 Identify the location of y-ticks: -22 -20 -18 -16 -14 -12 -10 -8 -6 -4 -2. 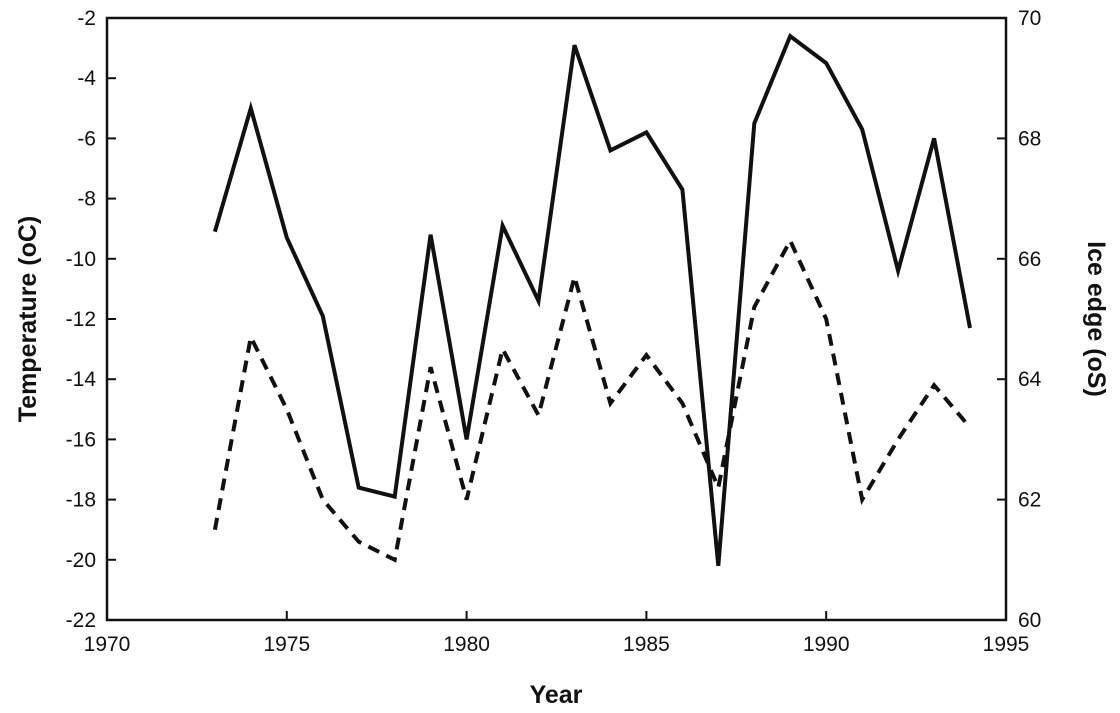
(91, 319).